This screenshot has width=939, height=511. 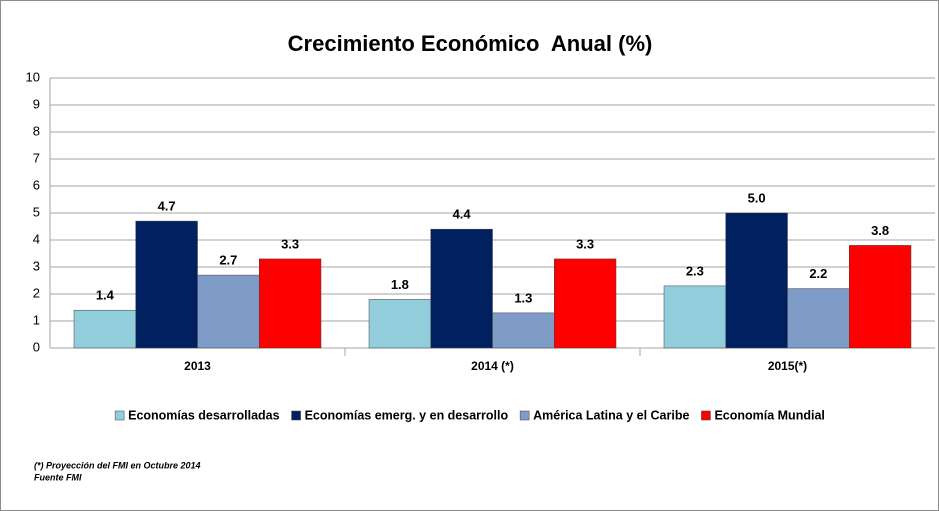 I want to click on y-tick-label: 0, so click(x=36, y=346).